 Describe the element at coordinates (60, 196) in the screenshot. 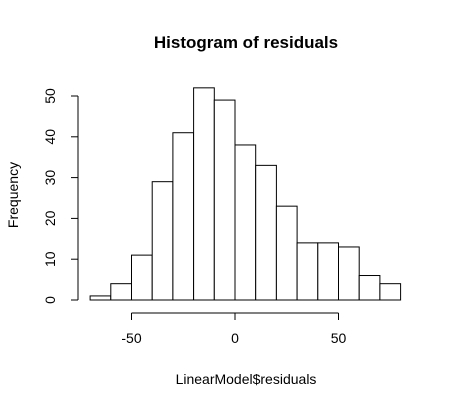

I see `y-axis: 0 10 20 30 40 50` at that location.